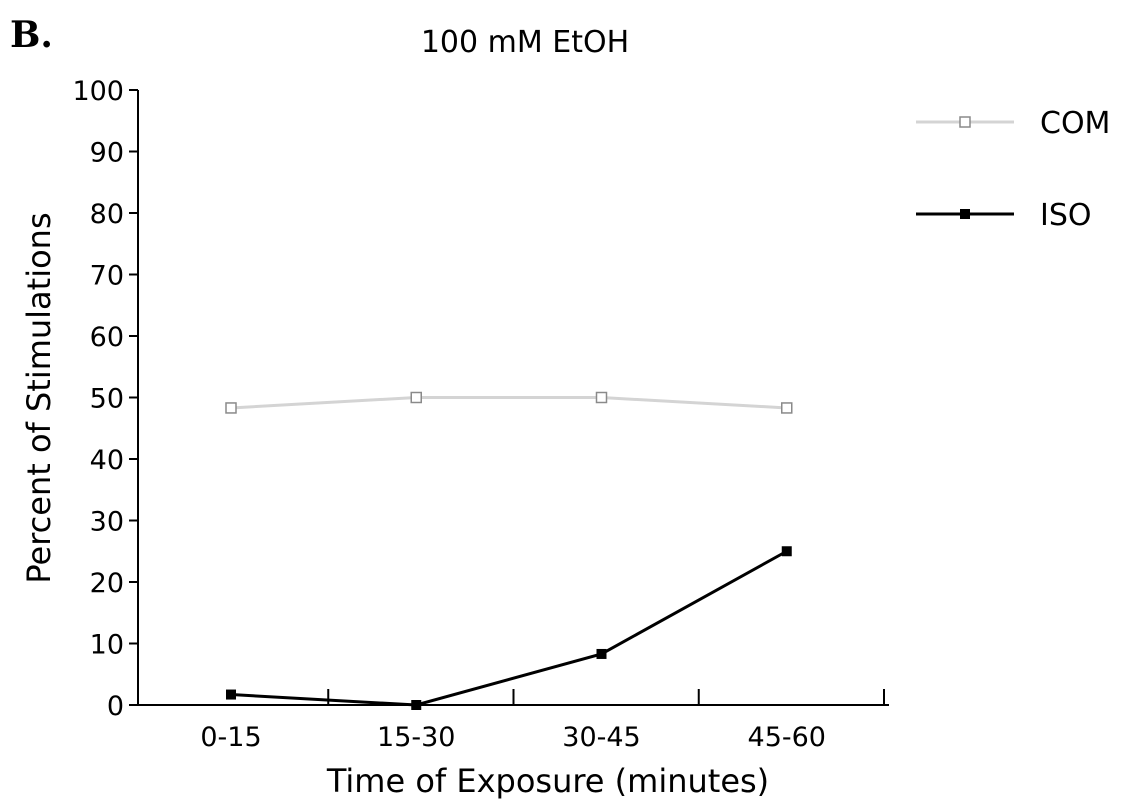 The width and height of the screenshot is (1122, 808). I want to click on x-ticks: 0-15 15-30 30-45 45-60, so click(542, 721).